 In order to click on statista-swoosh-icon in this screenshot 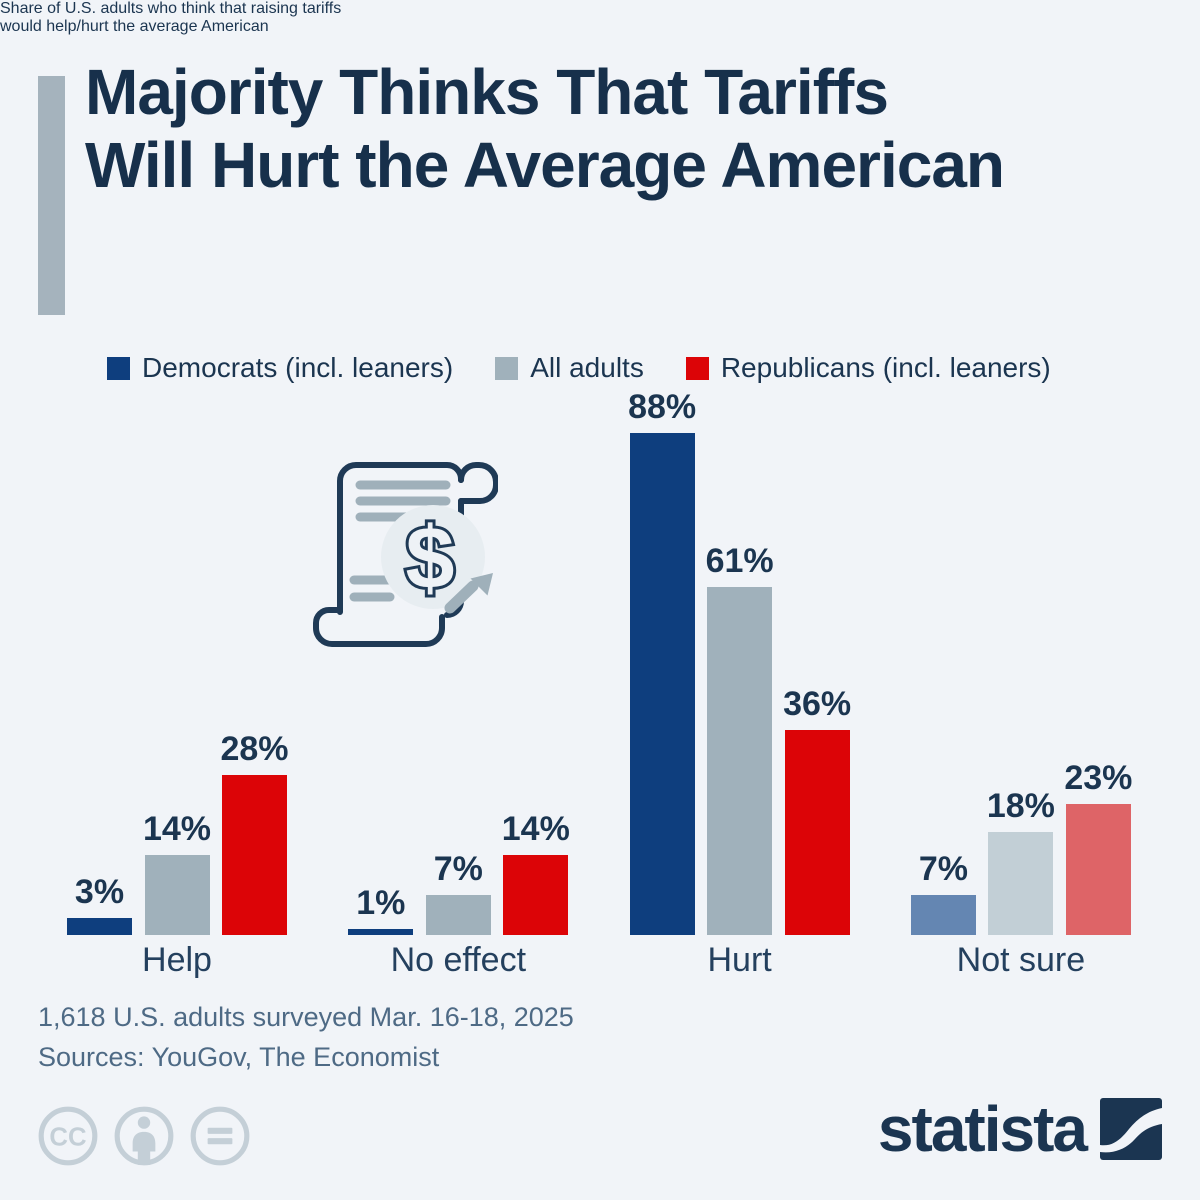, I will do `click(1131, 1129)`.